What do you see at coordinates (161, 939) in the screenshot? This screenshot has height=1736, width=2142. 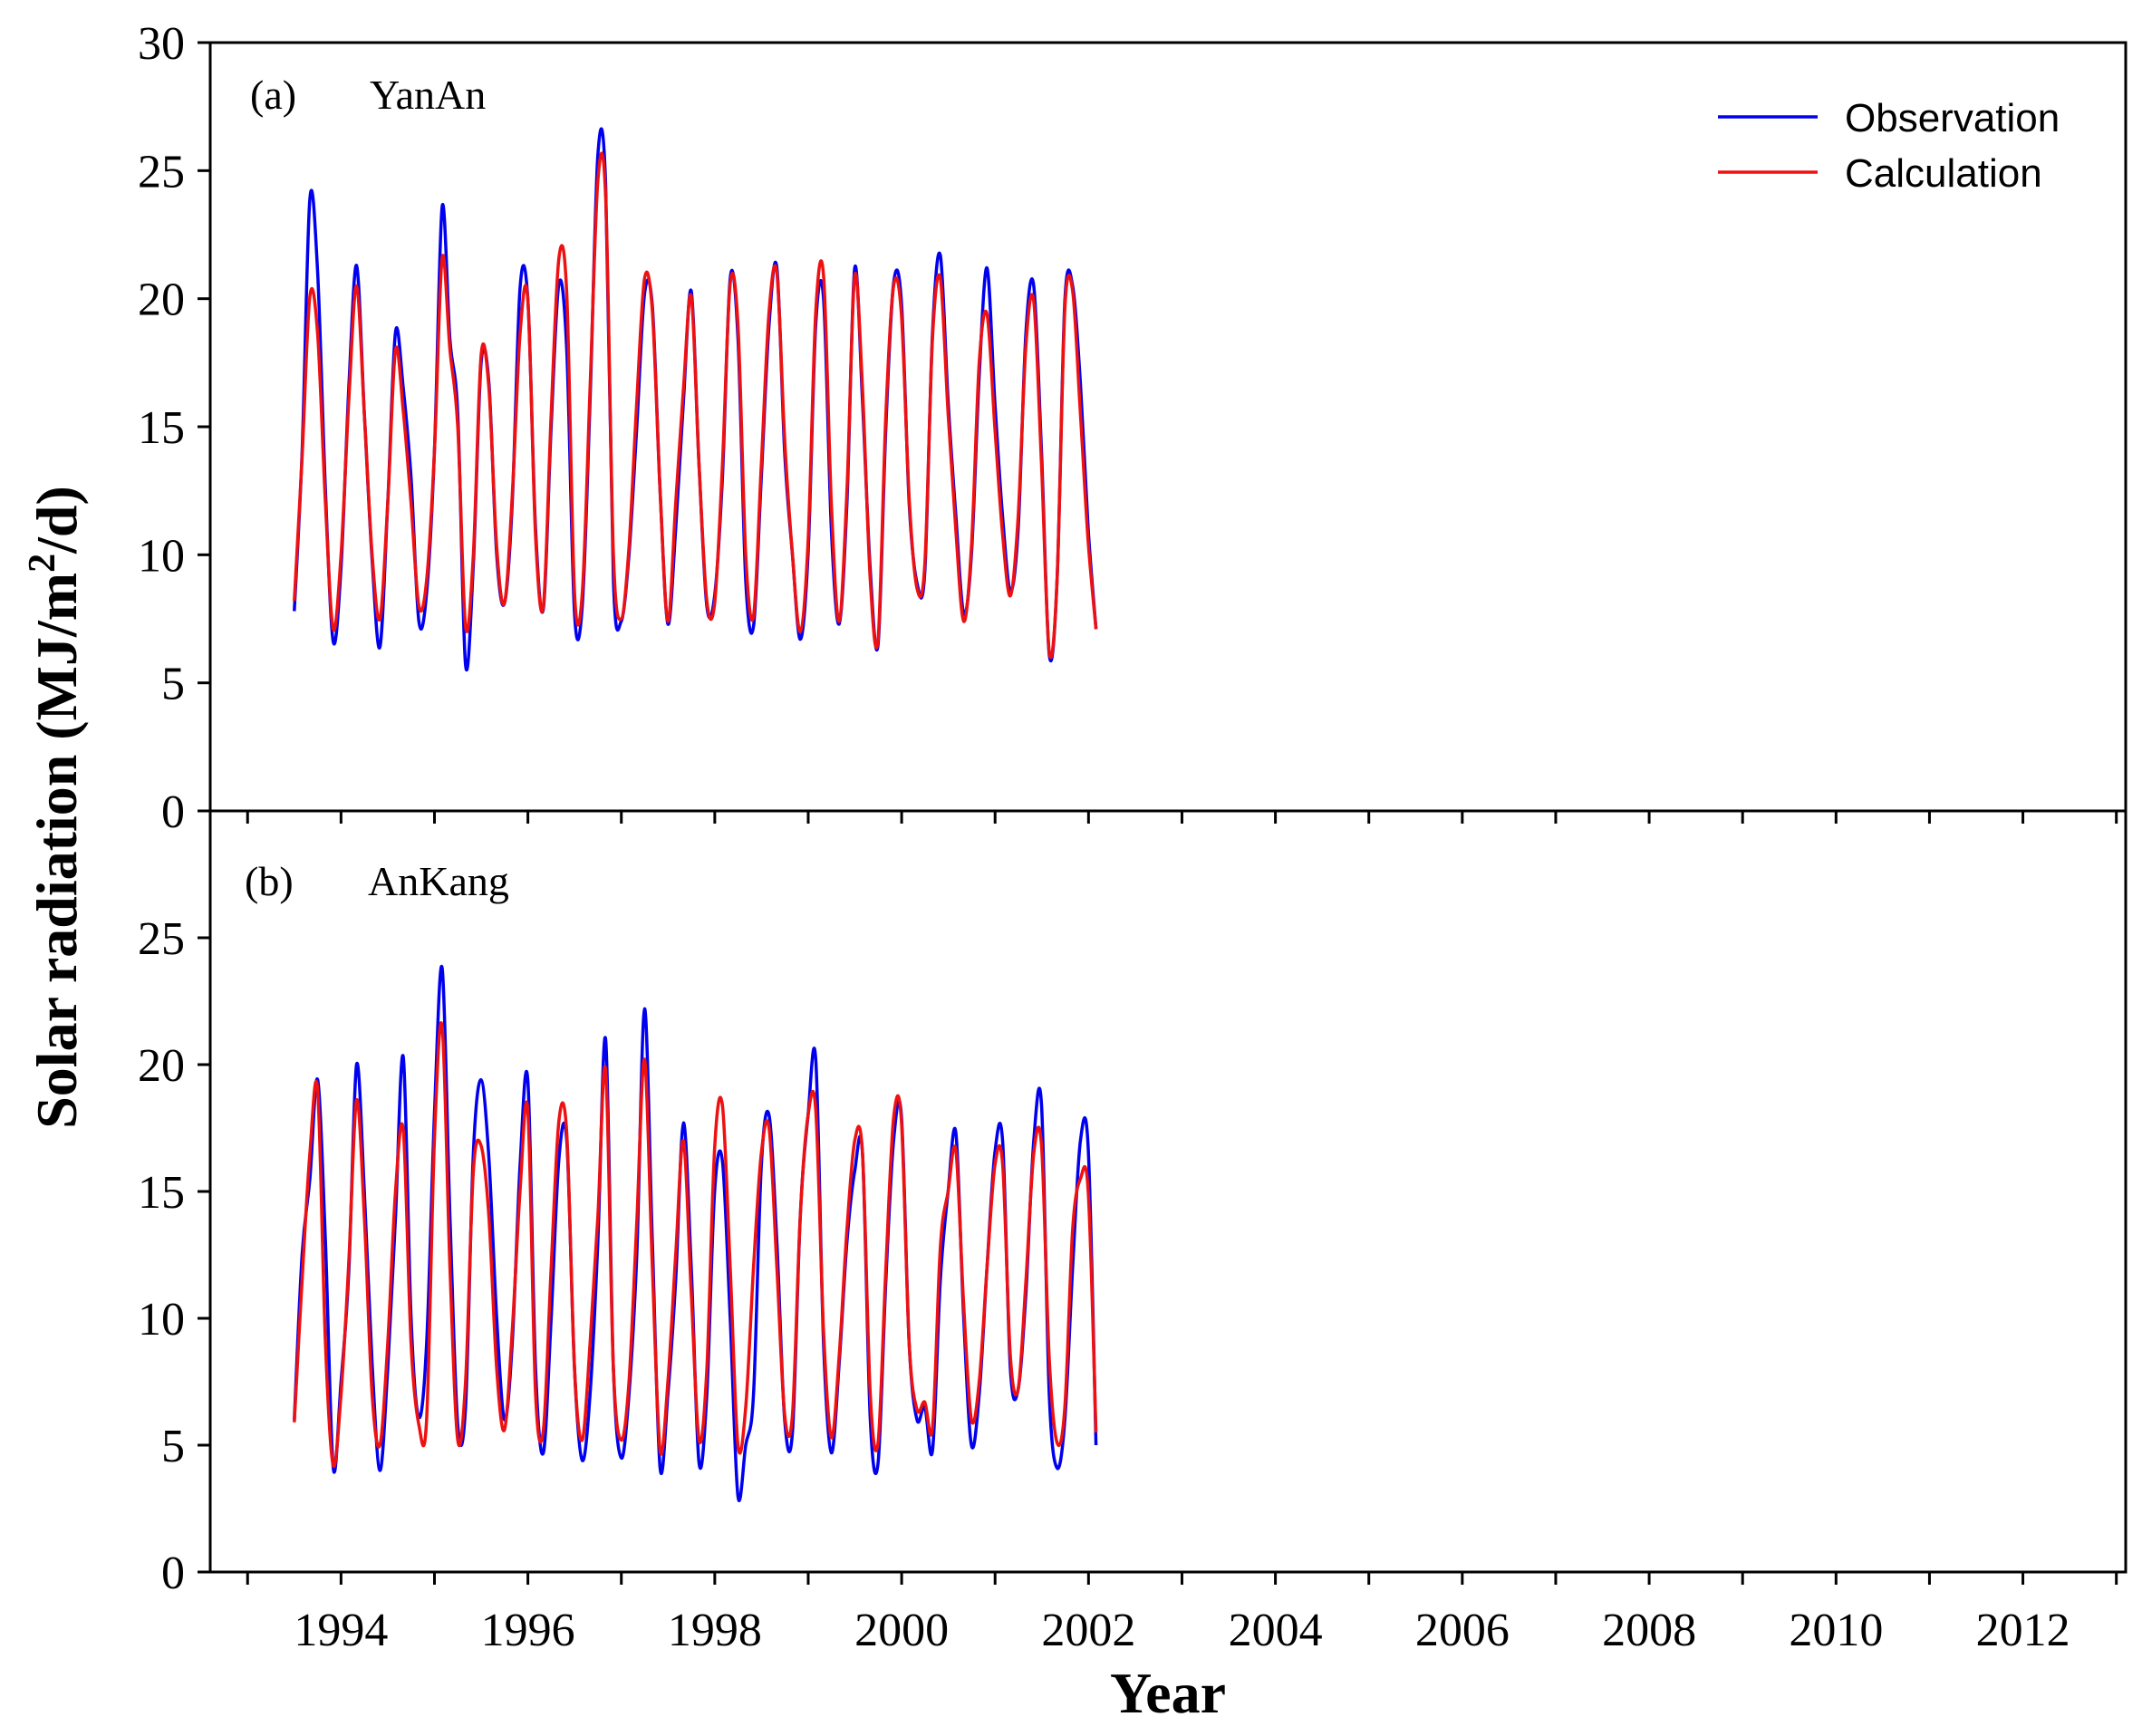 I see `panel-b-y-tick-label: 25` at bounding box center [161, 939].